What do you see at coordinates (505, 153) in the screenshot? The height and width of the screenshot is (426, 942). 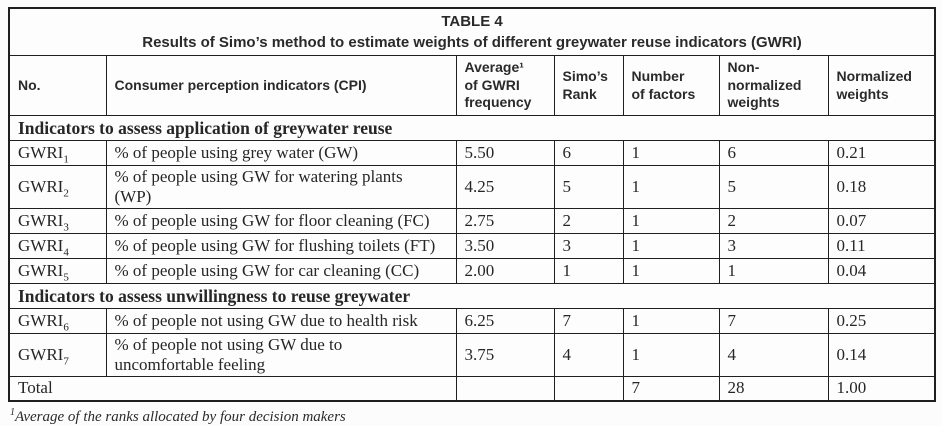 I see `row-average-cell: 5.50` at bounding box center [505, 153].